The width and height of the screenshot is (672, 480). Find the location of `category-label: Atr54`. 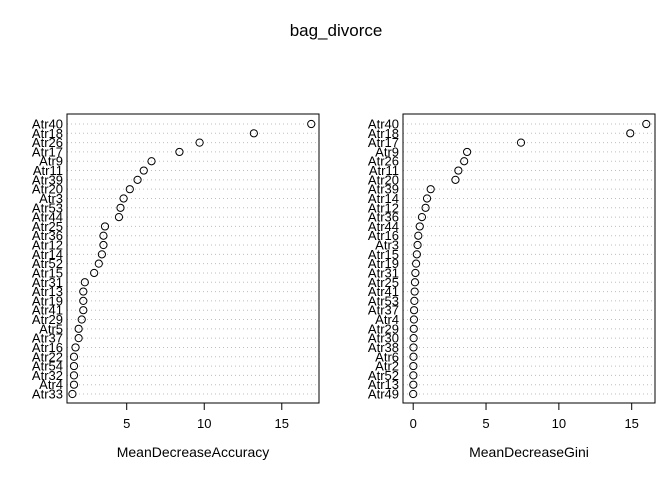

category-label: Atr54 is located at coordinates (47, 366).